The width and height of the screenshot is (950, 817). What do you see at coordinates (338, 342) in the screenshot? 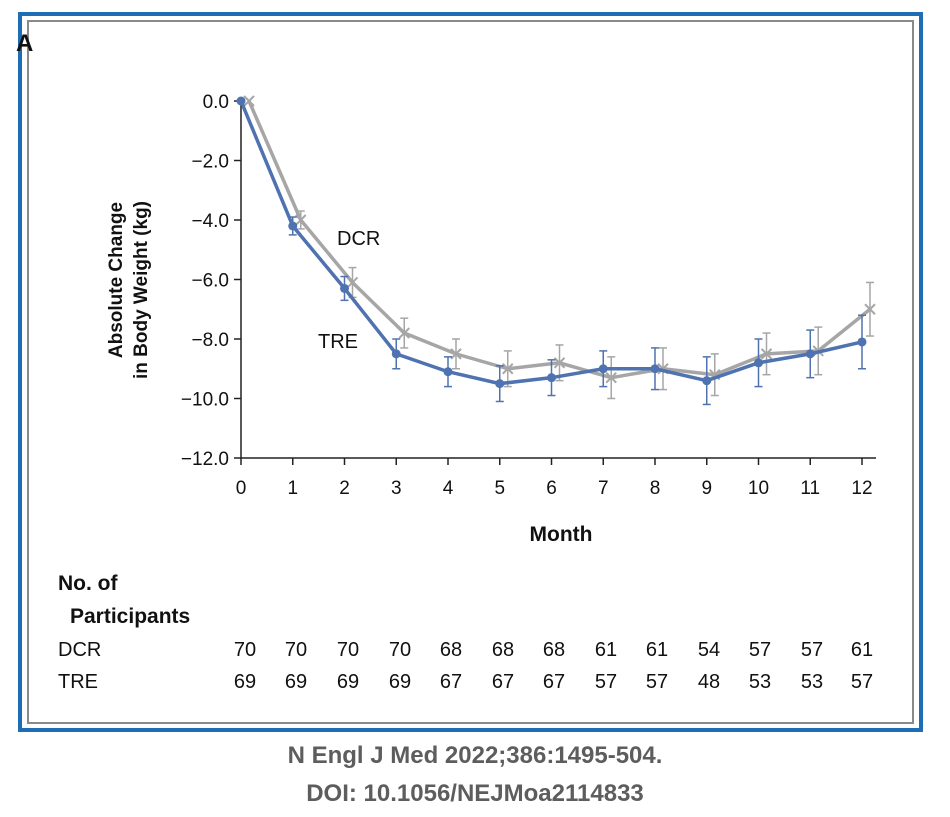
I see `series-label-tre: TRE` at bounding box center [338, 342].